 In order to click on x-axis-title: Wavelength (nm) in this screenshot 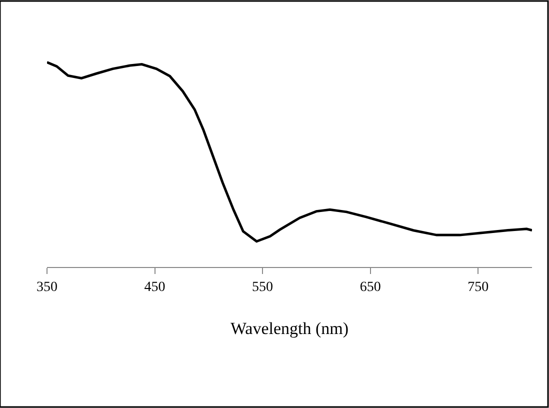, I will do `click(289, 328)`.